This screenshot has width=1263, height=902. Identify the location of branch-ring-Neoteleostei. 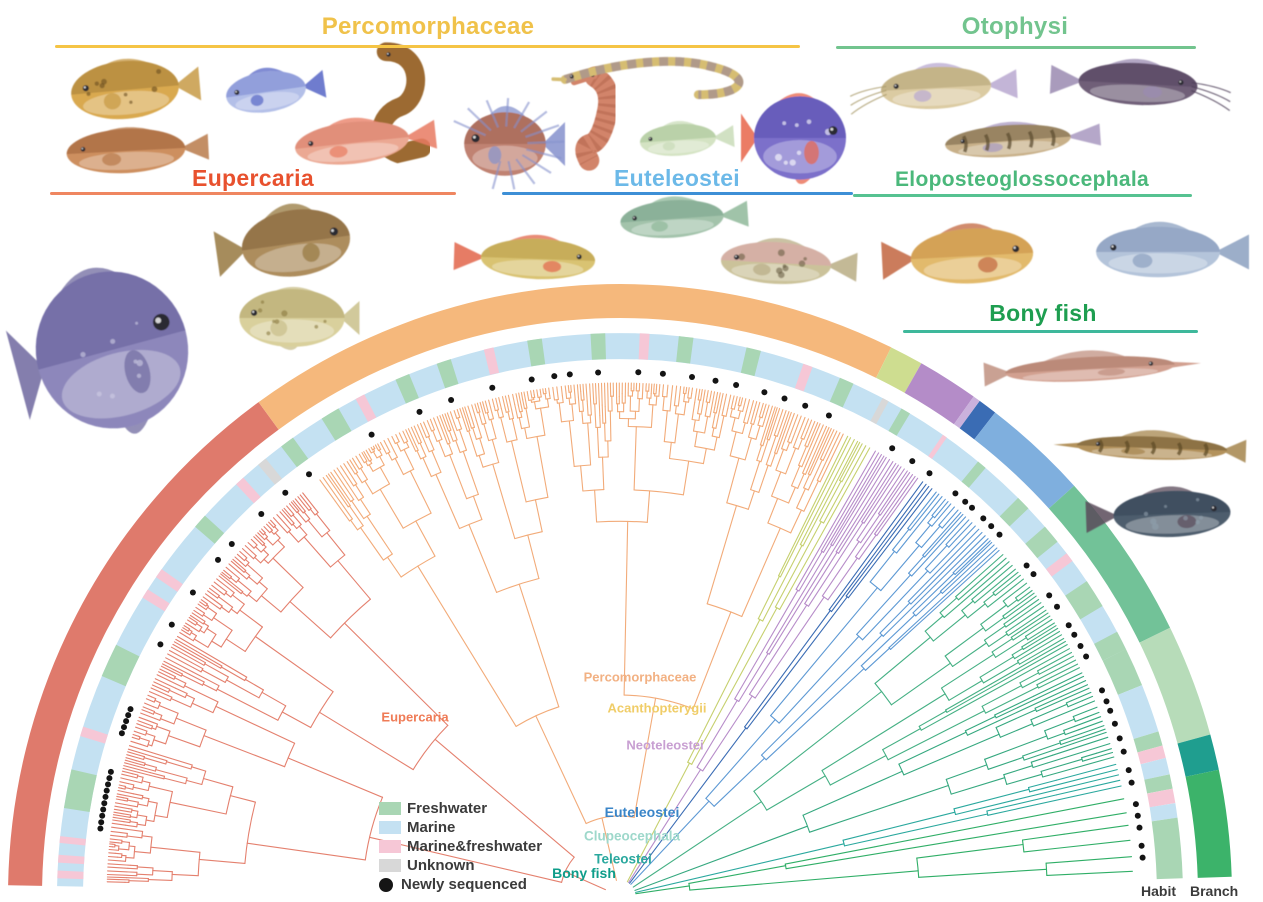
(939, 394).